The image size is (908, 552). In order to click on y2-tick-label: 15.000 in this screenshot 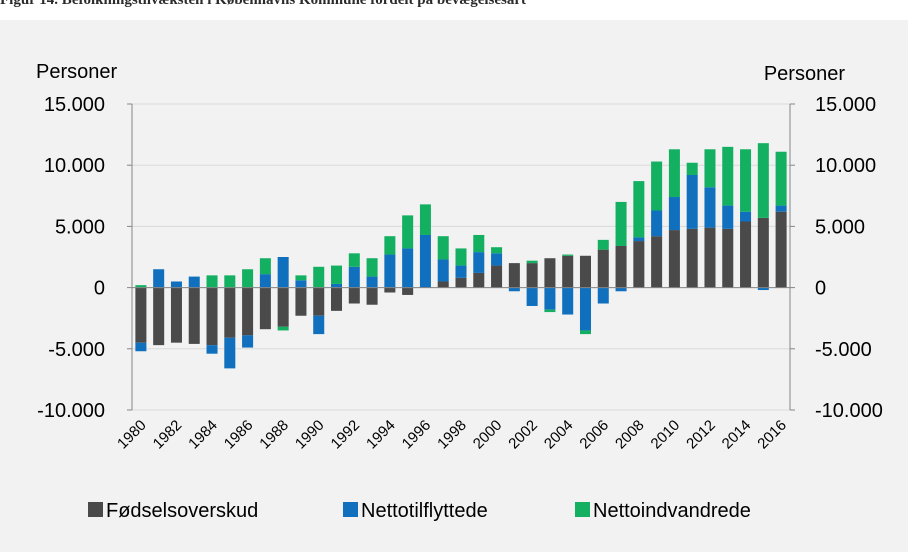, I will do `click(845, 105)`.